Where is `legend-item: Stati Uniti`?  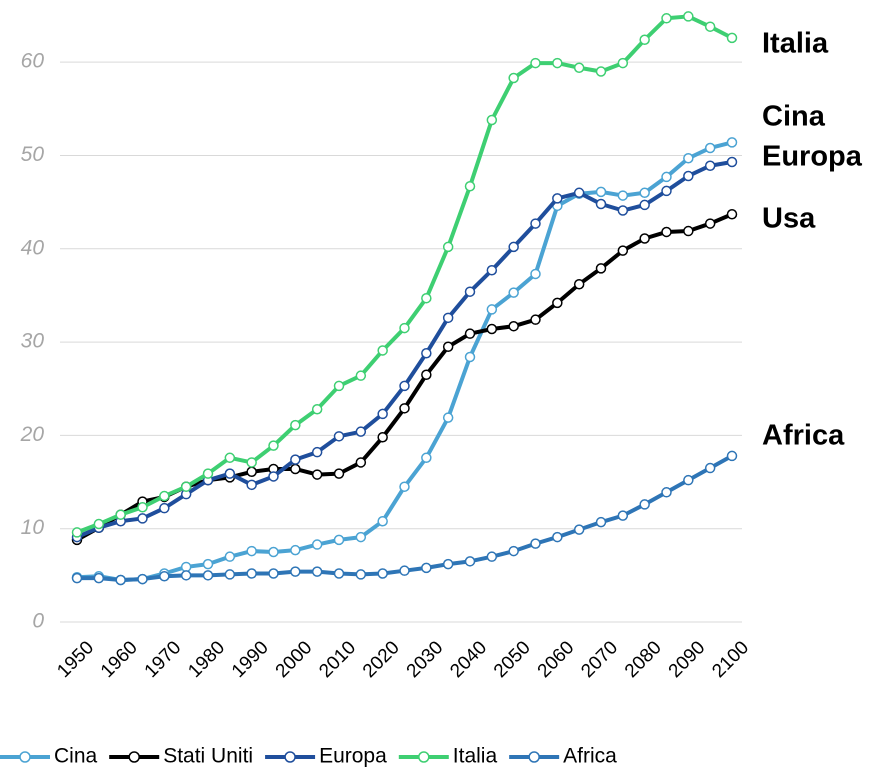
legend-item: Stati Uniti is located at coordinates (181, 756).